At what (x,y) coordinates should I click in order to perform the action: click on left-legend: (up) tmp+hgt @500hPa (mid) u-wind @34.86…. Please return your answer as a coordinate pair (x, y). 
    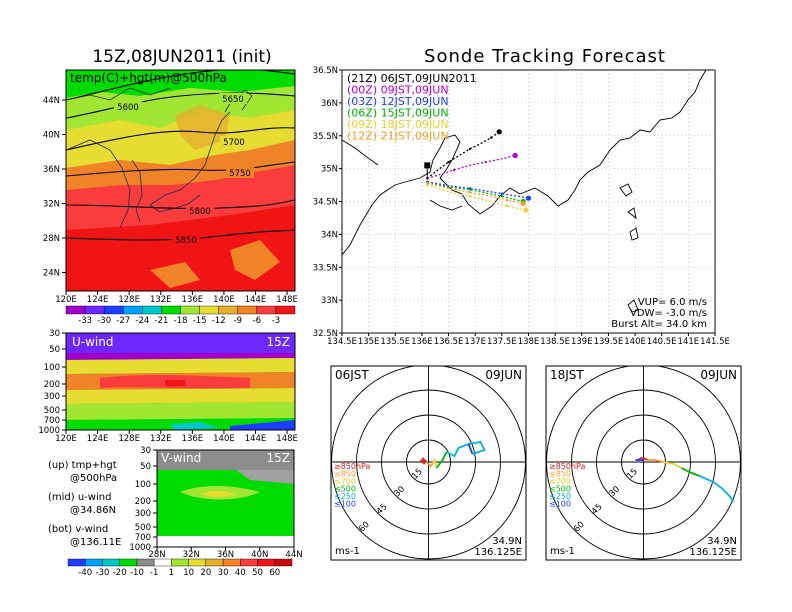
    Looking at the image, I should click on (84, 504).